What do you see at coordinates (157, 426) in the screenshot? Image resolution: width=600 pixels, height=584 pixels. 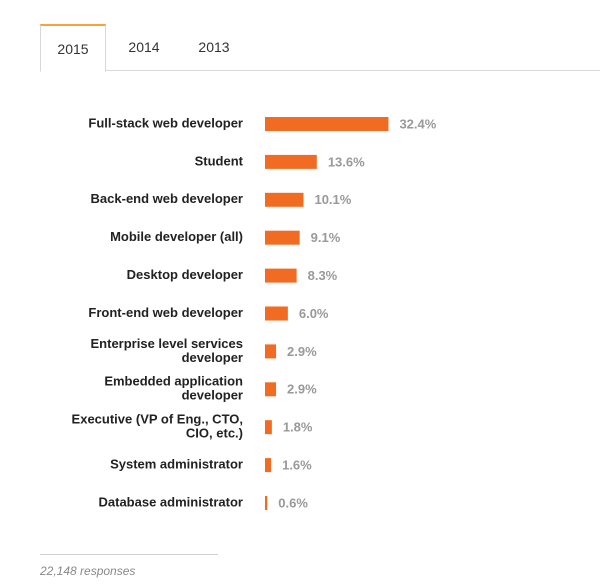 I see `category-label: Executive (VP of Eng., CTO, CIO, etc.)` at bounding box center [157, 426].